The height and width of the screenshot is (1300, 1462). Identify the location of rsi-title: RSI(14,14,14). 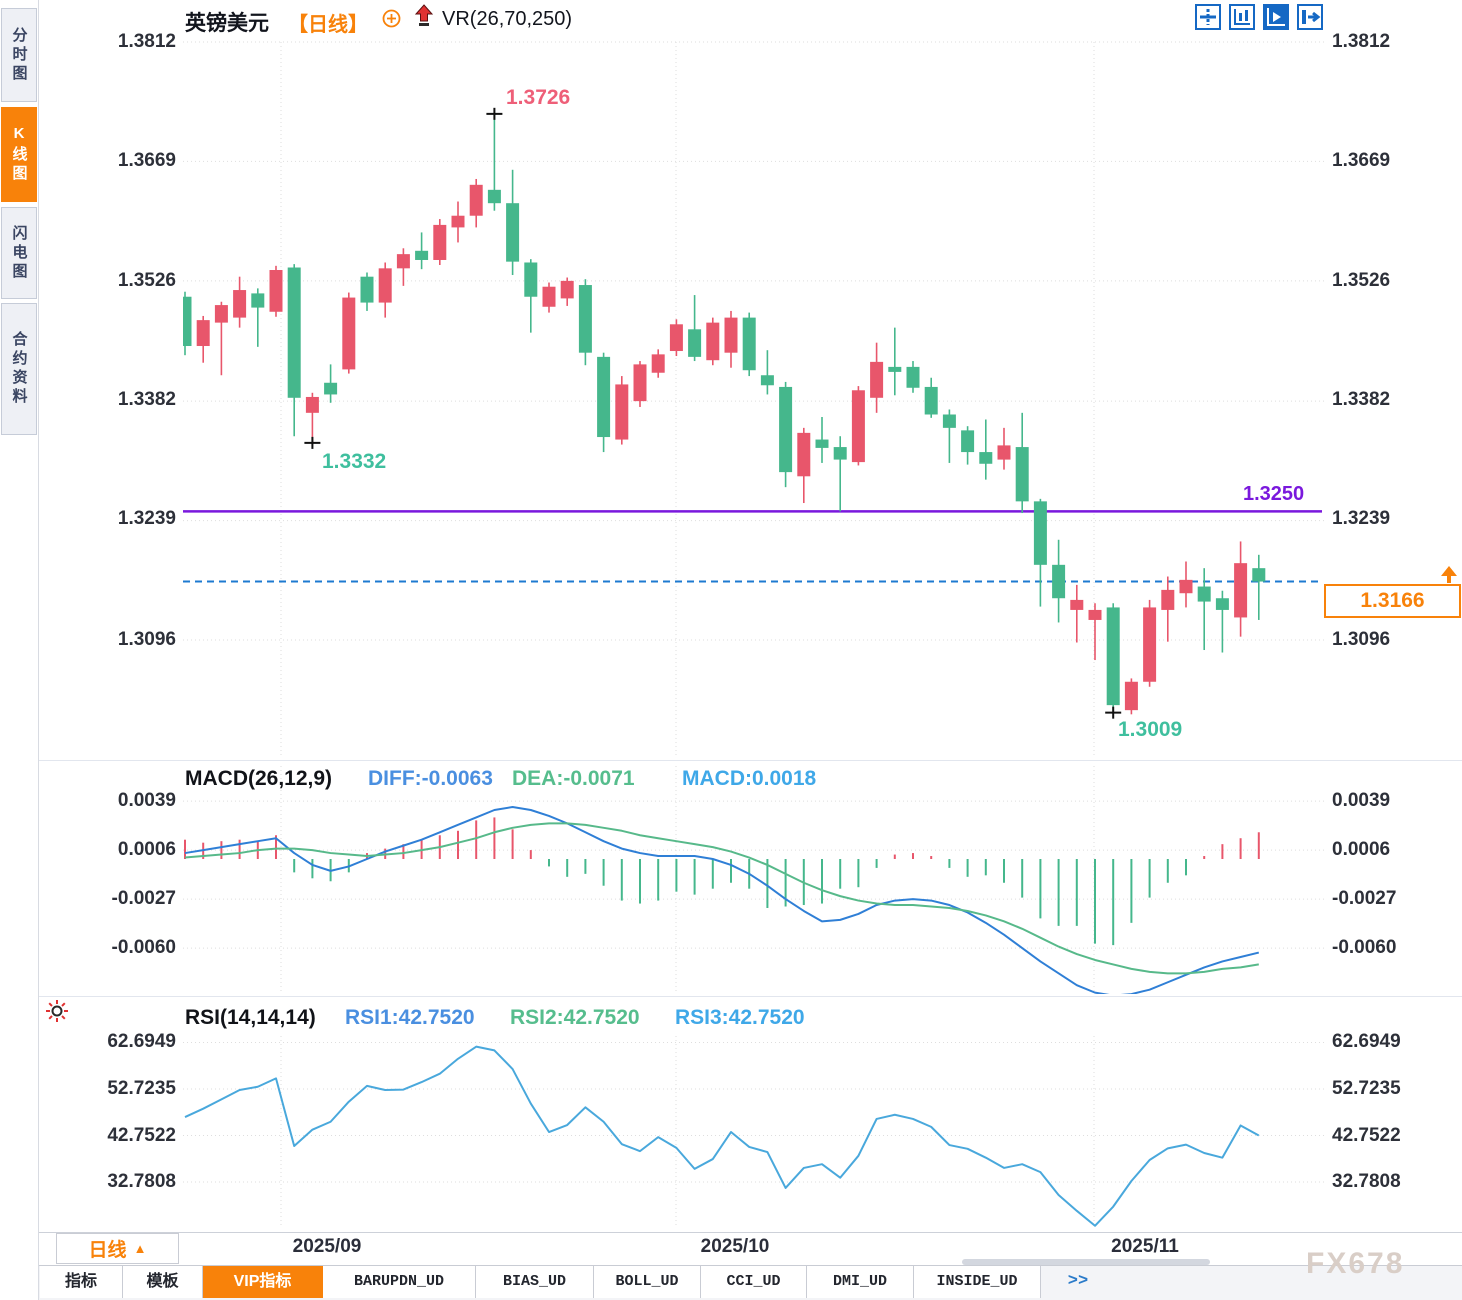
(250, 1017).